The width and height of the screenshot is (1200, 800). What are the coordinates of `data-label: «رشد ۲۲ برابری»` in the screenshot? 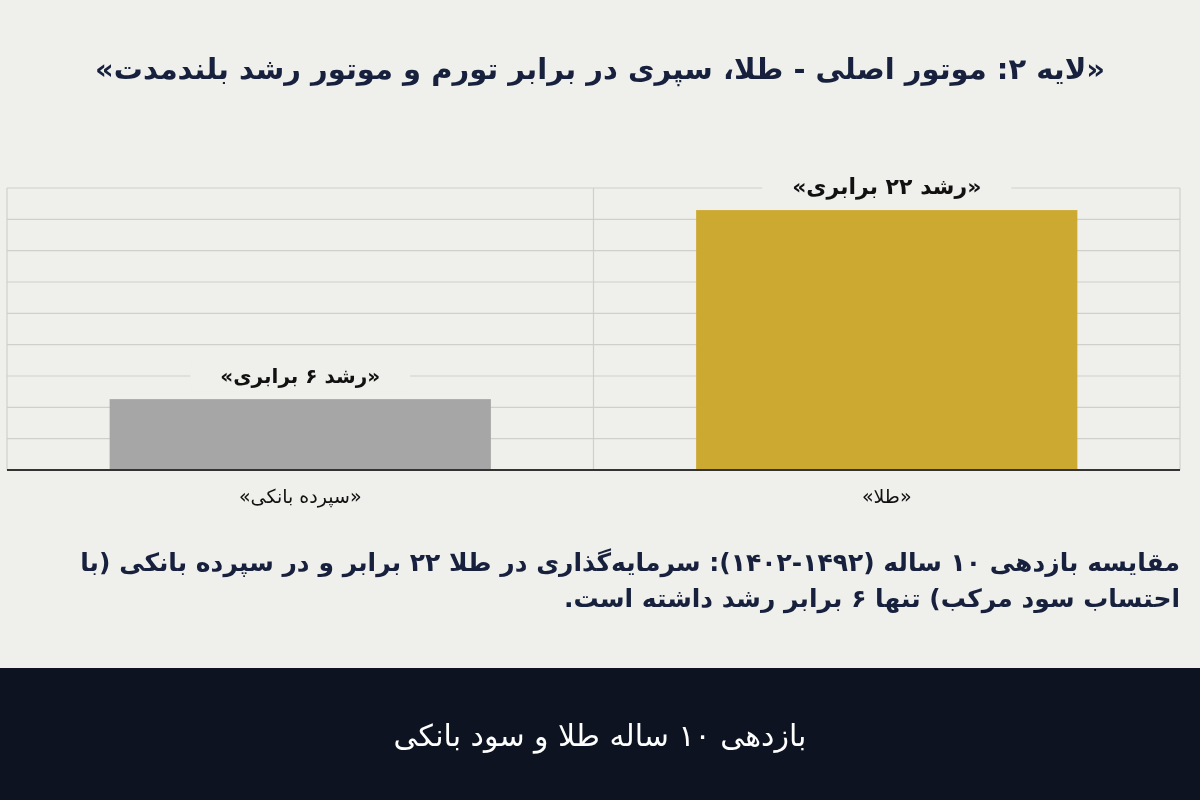 It's located at (887, 187).